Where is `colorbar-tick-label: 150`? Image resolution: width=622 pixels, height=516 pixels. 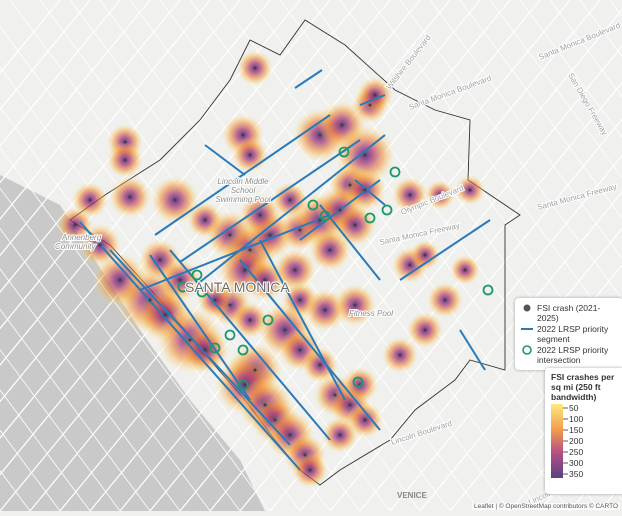 colorbar-tick-label: 150 is located at coordinates (576, 430).